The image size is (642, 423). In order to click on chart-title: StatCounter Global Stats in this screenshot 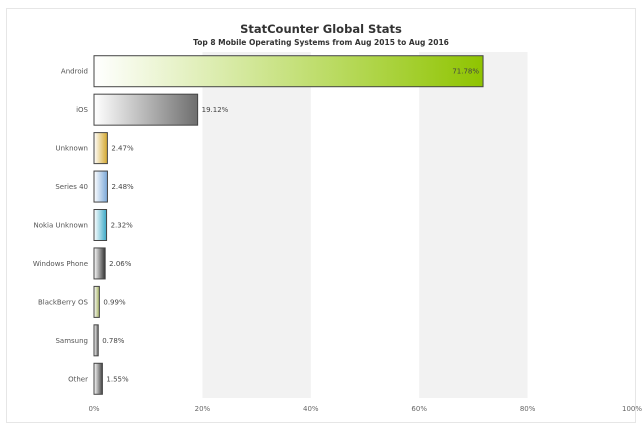, I will do `click(321, 29)`.